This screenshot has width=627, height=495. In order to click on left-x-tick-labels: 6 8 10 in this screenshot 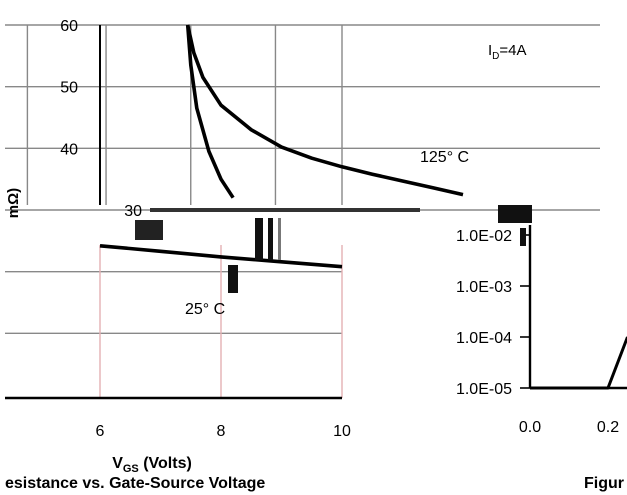, I will do `click(223, 431)`.